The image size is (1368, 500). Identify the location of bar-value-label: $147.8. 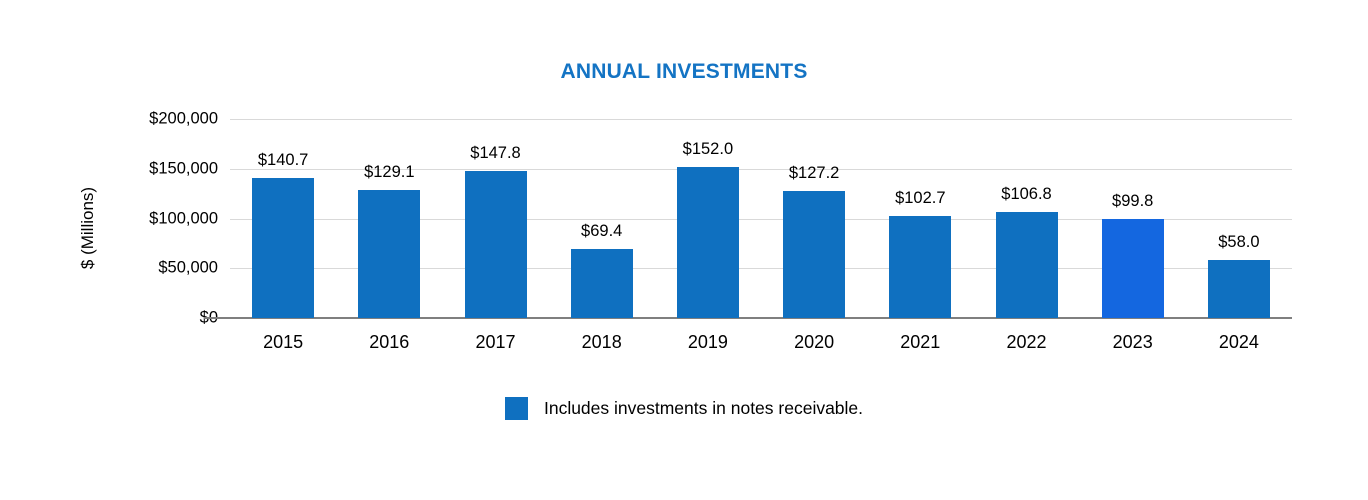
(495, 152).